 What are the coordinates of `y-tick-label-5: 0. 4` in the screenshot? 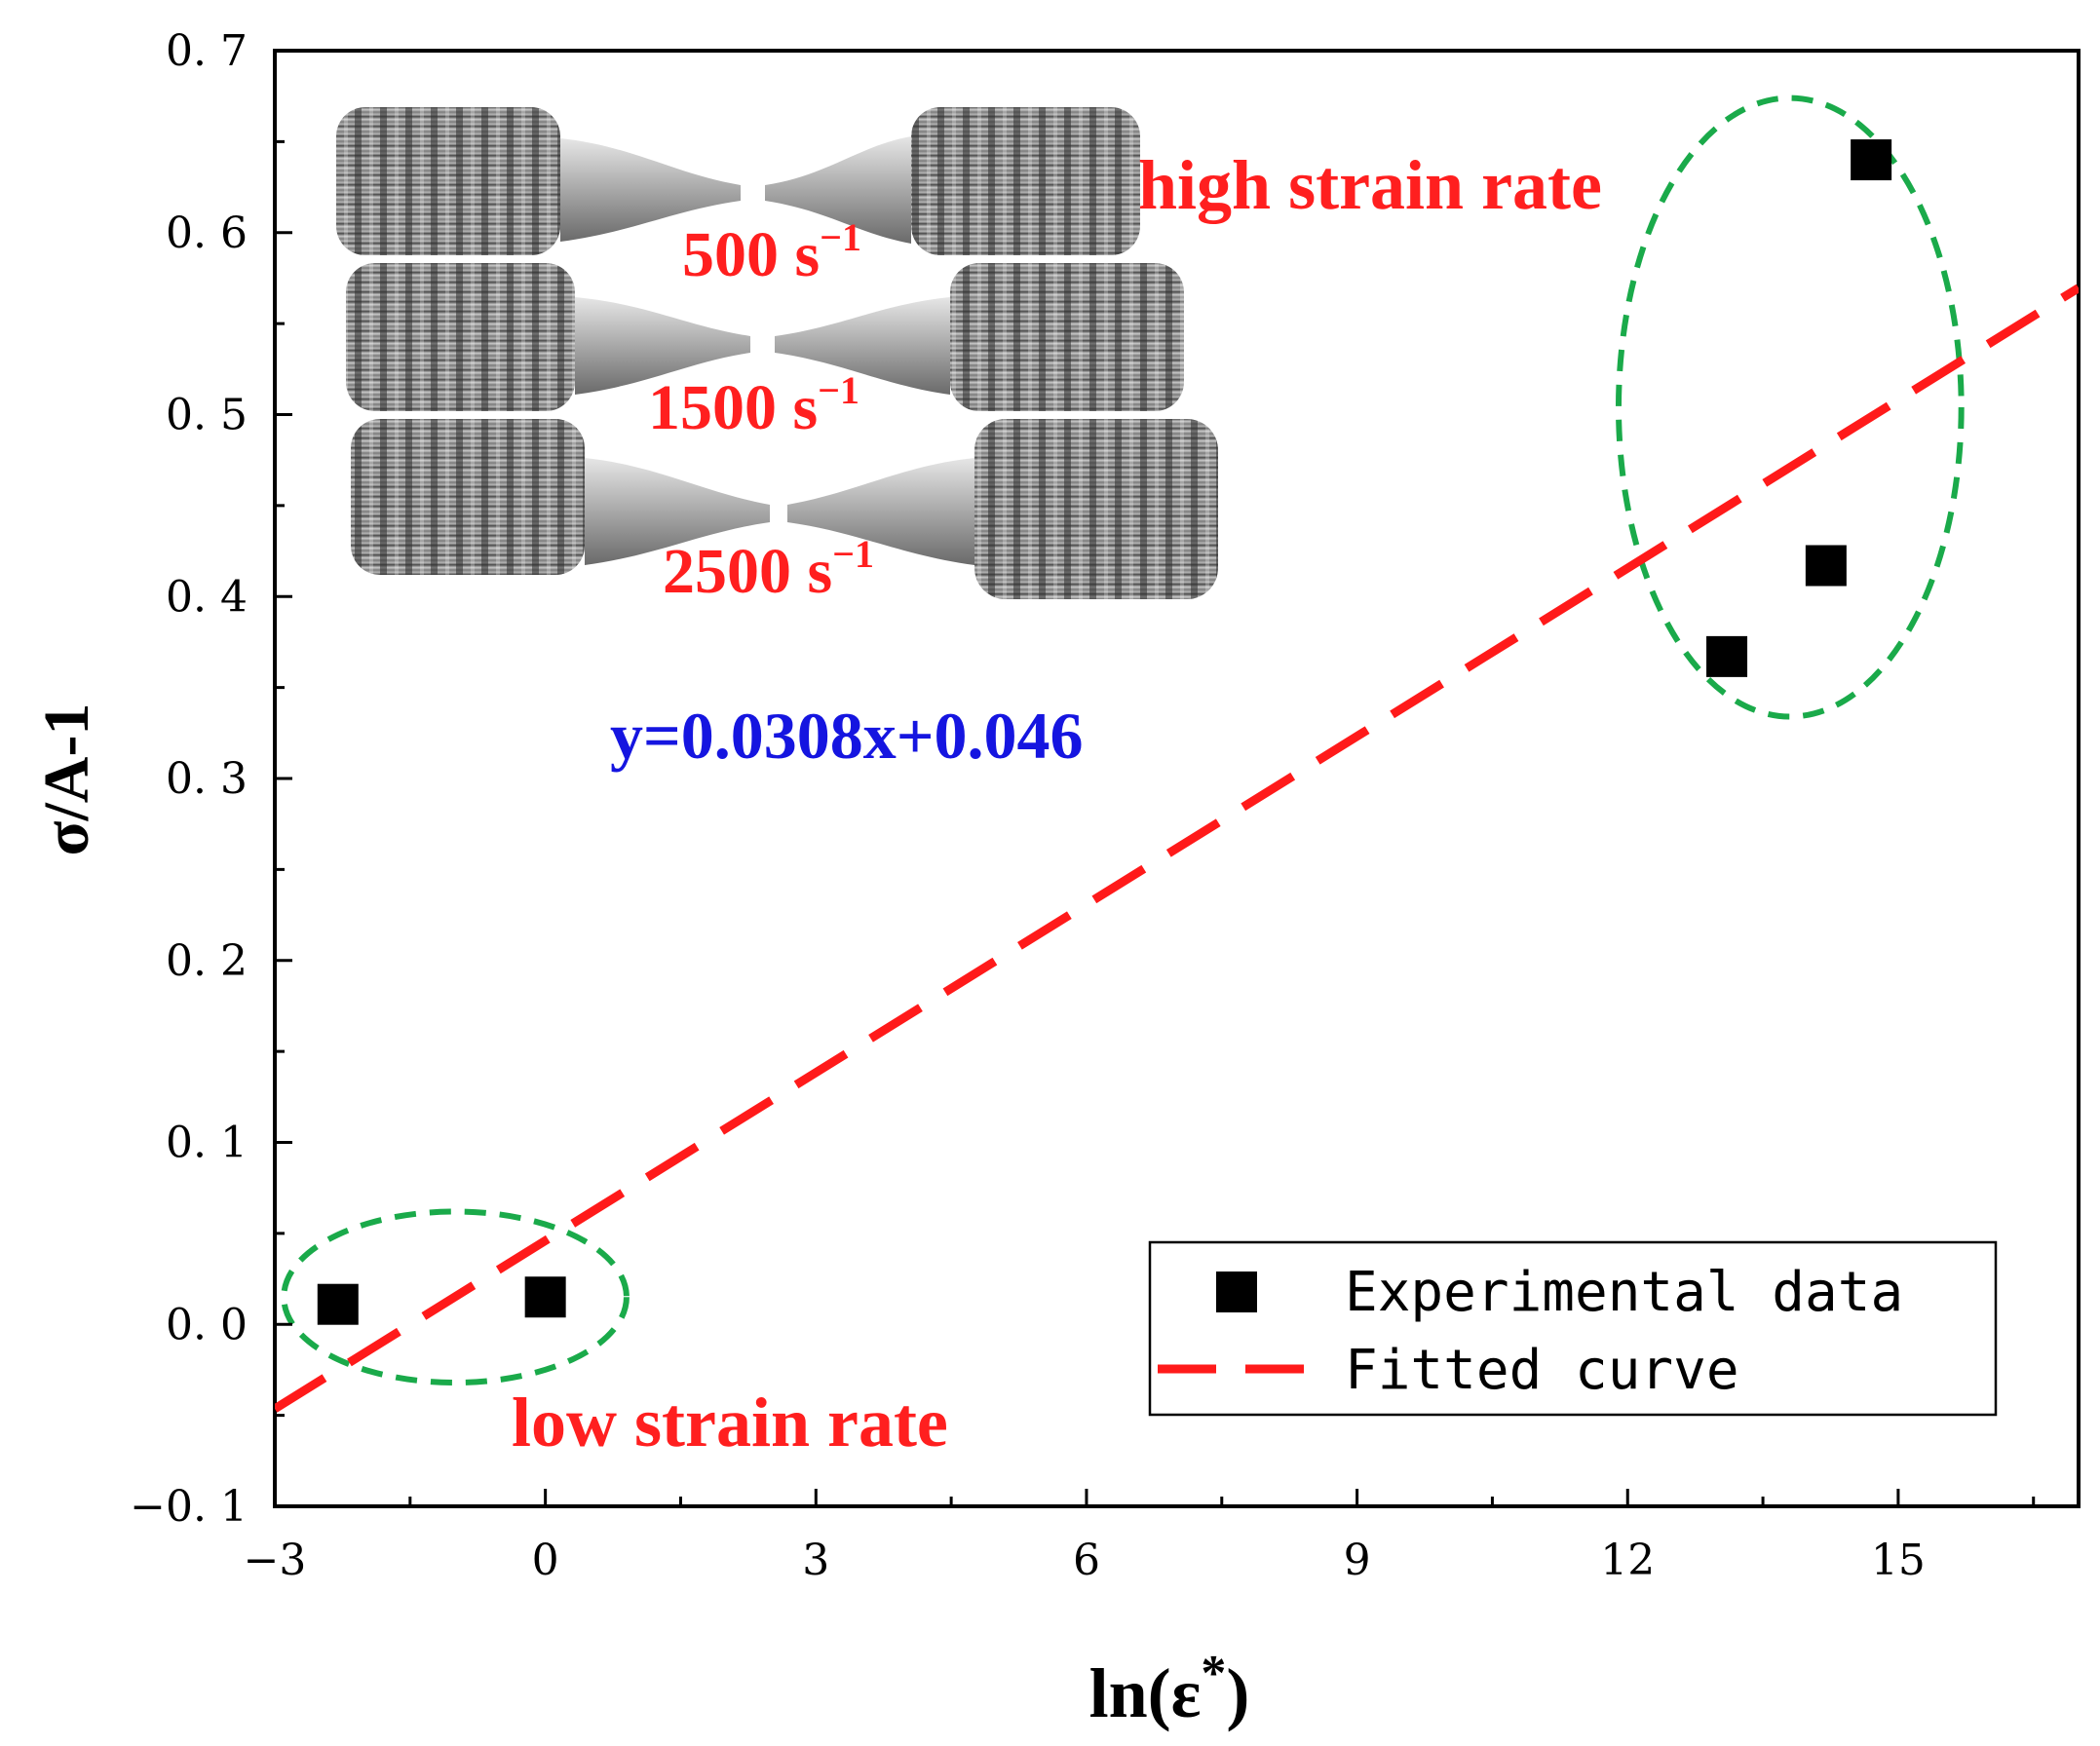 It's located at (207, 597).